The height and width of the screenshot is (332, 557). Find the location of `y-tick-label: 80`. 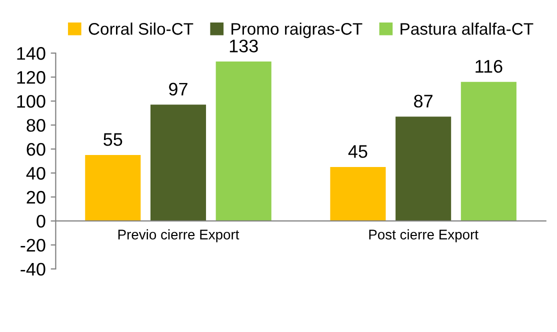

y-tick-label: 80 is located at coordinates (36, 125).